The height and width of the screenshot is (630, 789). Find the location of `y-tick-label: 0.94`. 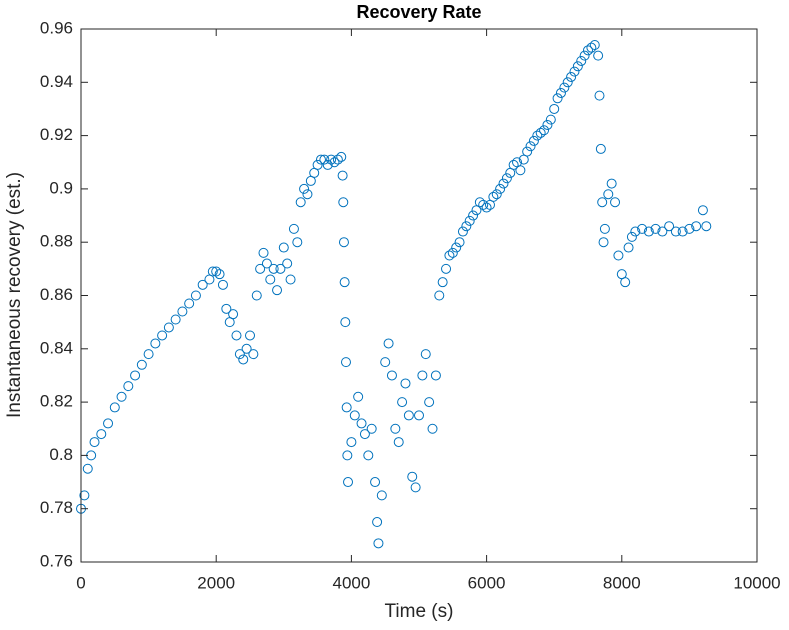

y-tick-label: 0.94 is located at coordinates (56, 81).